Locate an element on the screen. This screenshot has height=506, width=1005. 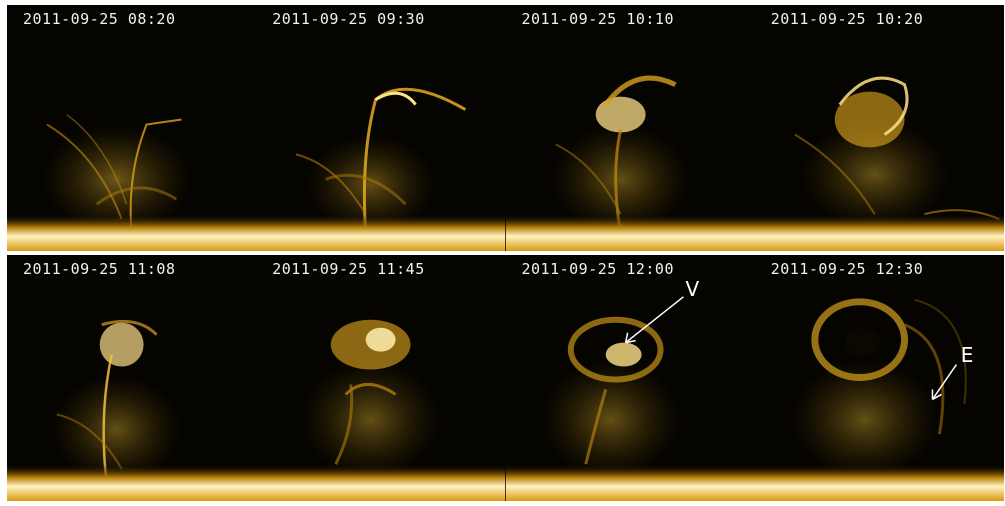
image-panel-6: 2011-09-25 11:45 is located at coordinates (381, 378).